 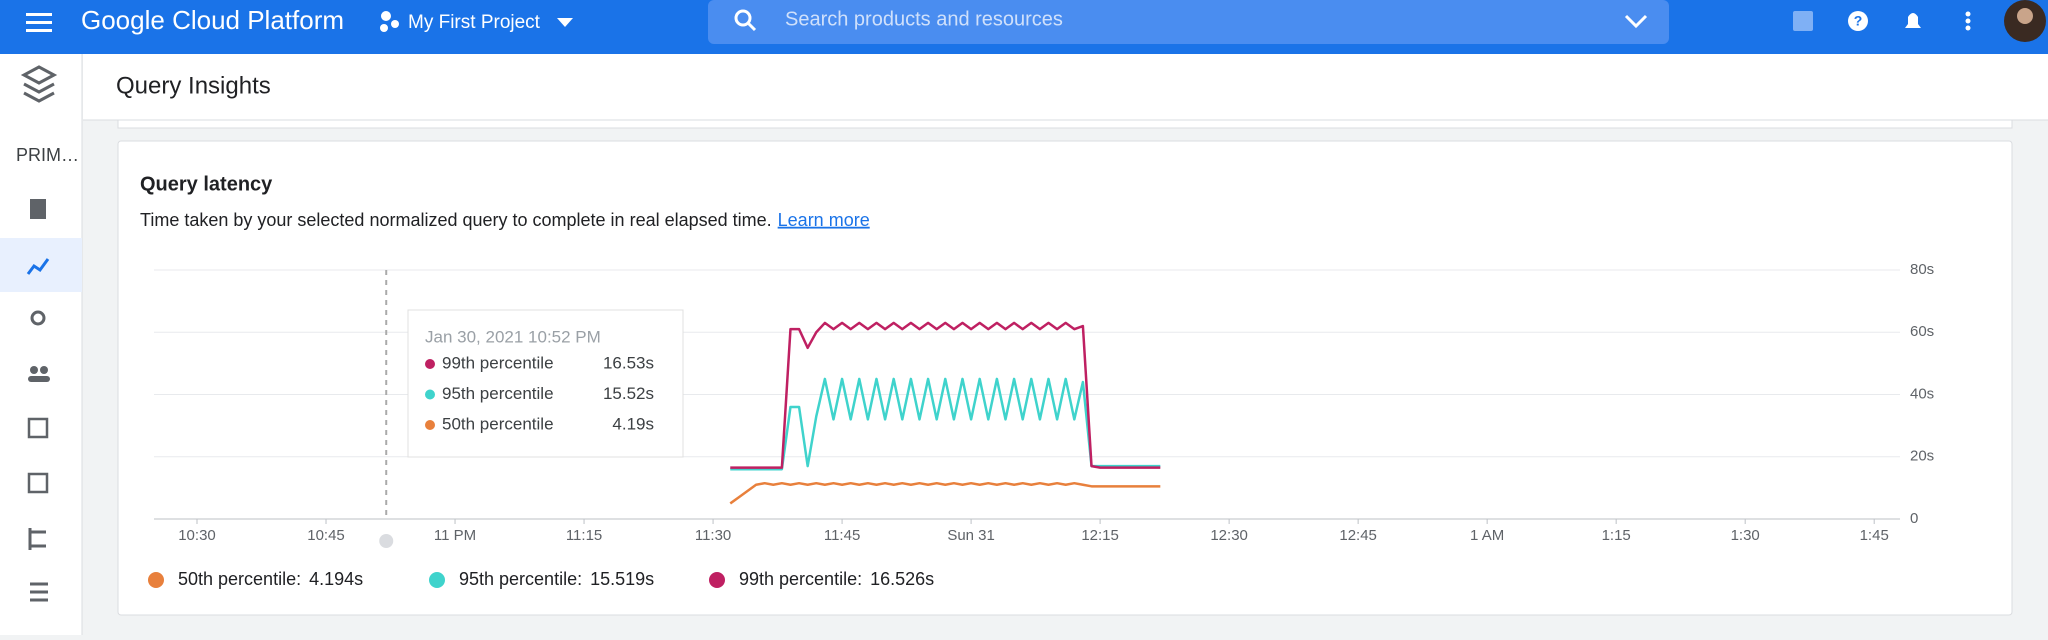 I want to click on tooltip-series: 50th percentile, so click(x=498, y=423).